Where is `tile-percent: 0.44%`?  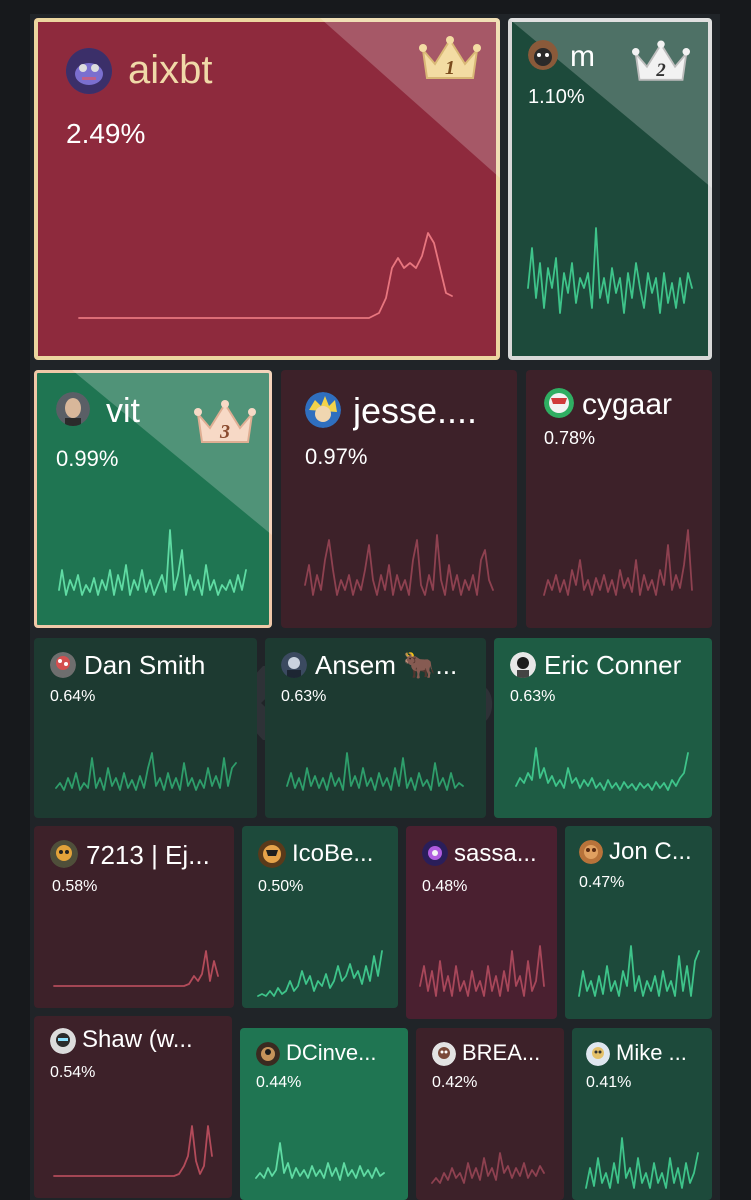
tile-percent: 0.44% is located at coordinates (279, 1082).